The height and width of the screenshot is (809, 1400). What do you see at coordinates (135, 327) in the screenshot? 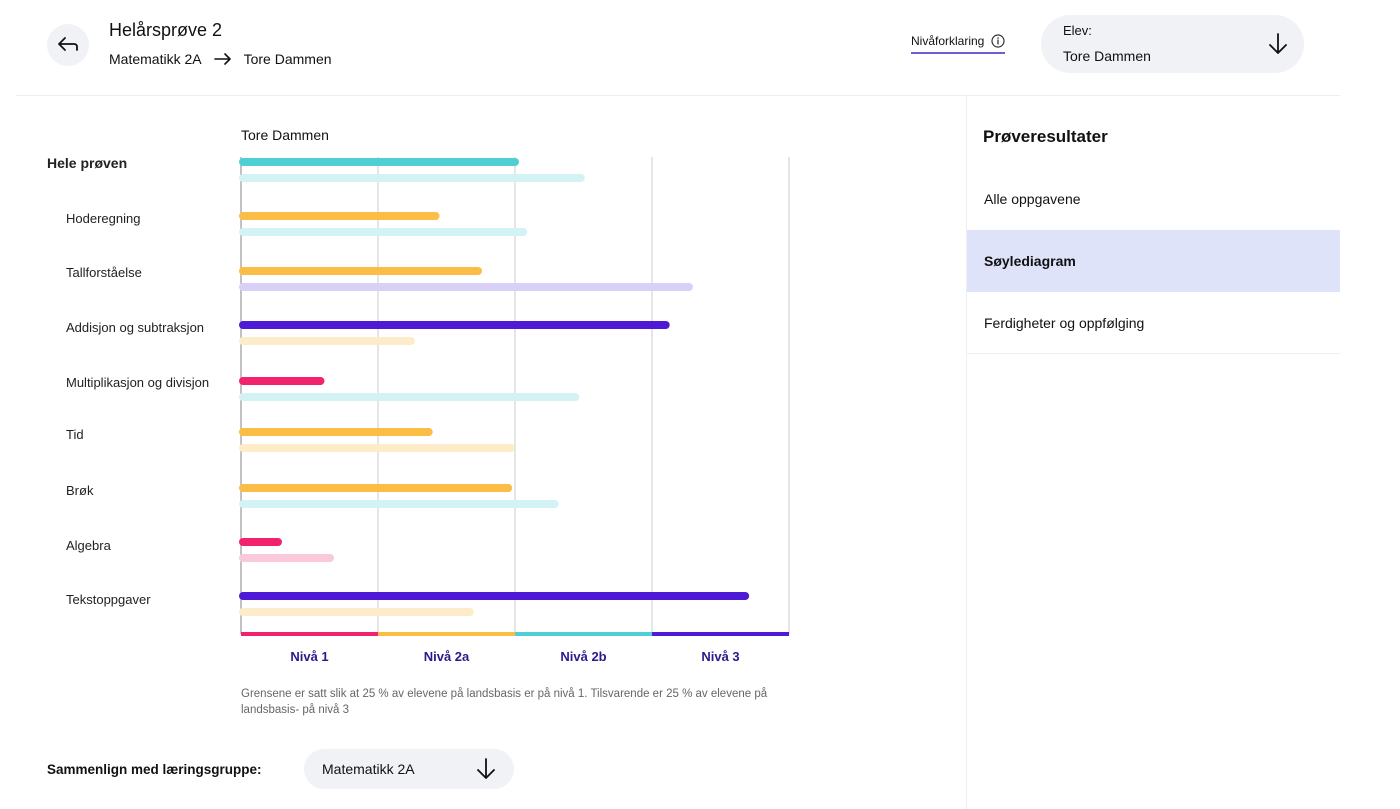
I see `row-label-addition-subtraction: Addisjon og subtraksjon` at bounding box center [135, 327].